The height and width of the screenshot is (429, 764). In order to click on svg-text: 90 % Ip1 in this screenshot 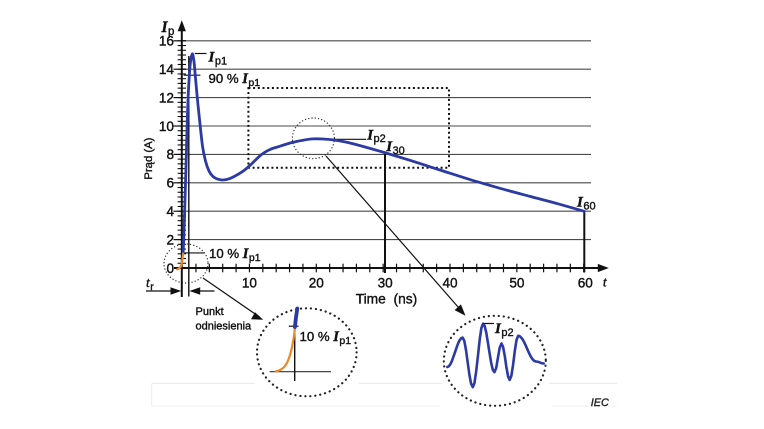, I will do `click(235, 80)`.